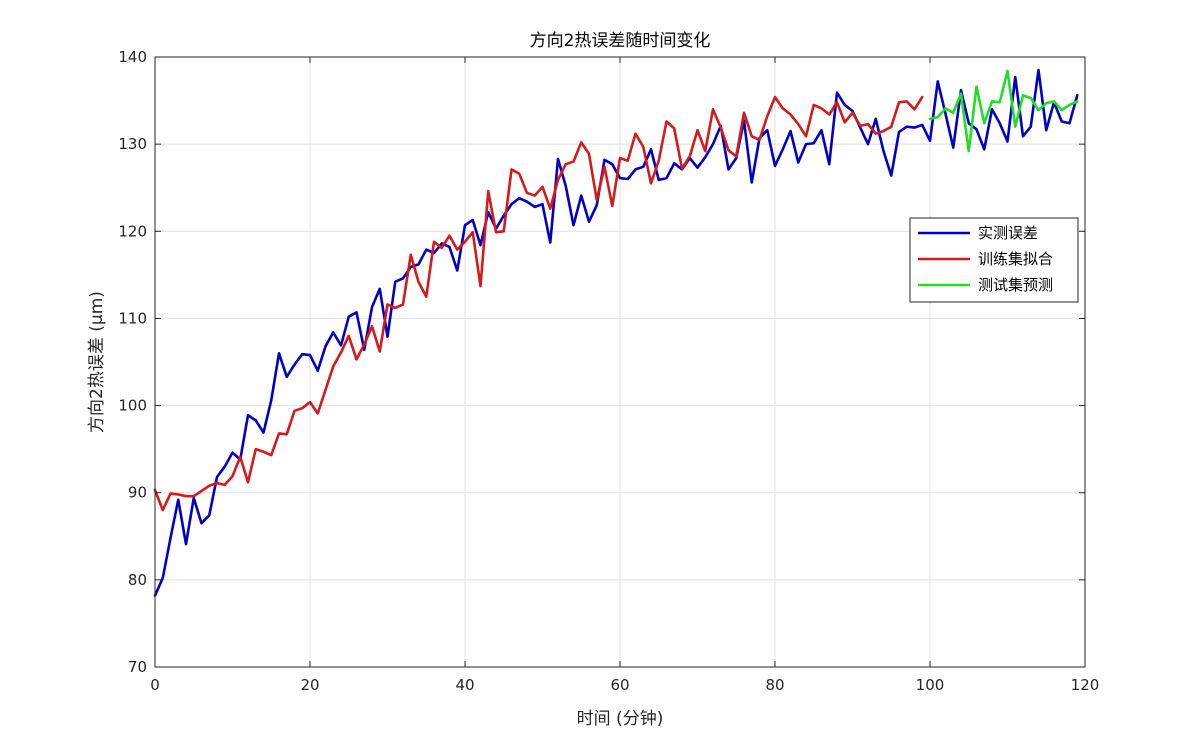 Image resolution: width=1200 pixels, height=750 pixels. What do you see at coordinates (132, 57) in the screenshot?
I see `y-tick-label: 140` at bounding box center [132, 57].